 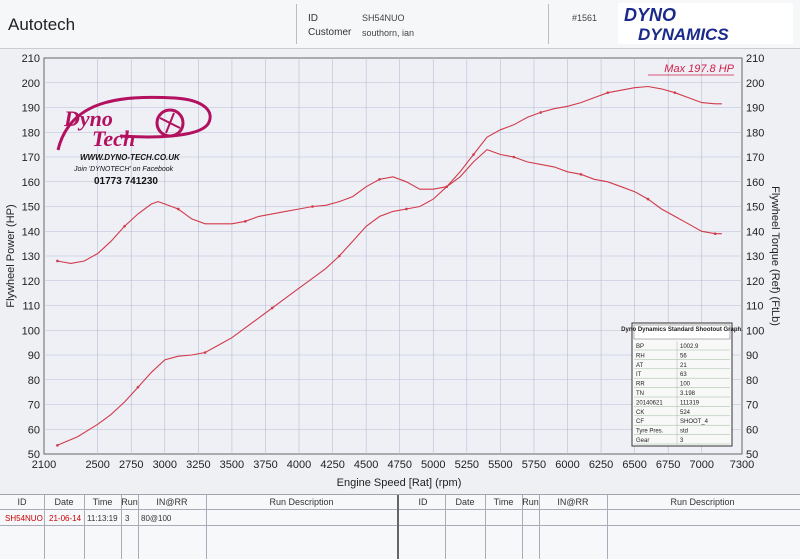 What do you see at coordinates (688, 394) in the screenshot?
I see `info-value: 3.198` at bounding box center [688, 394].